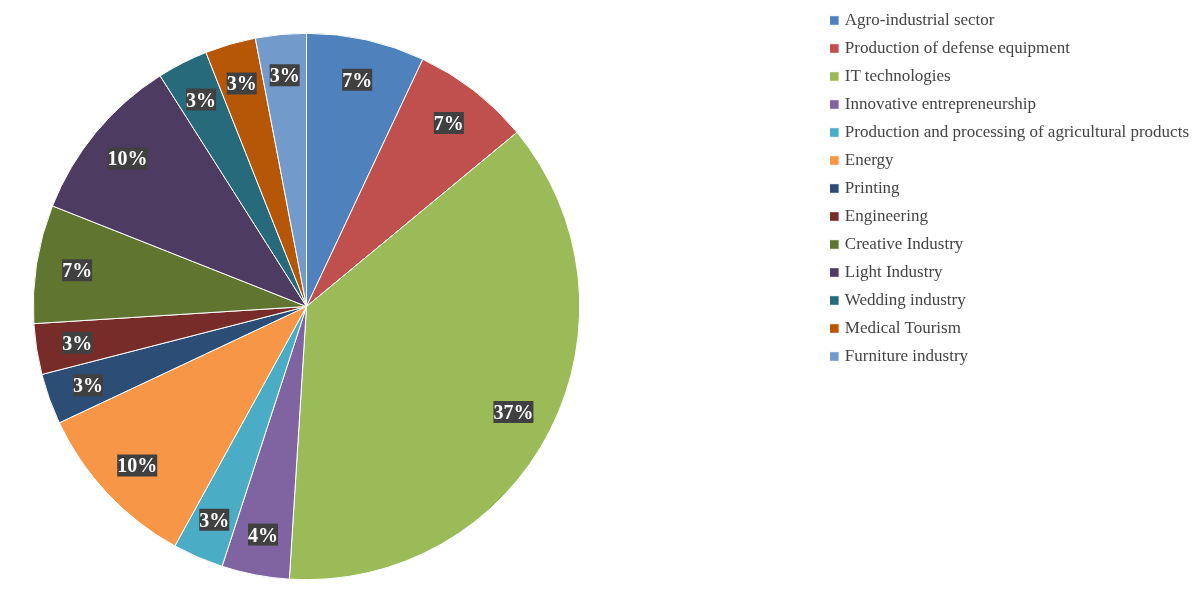  I want to click on data-label: 37%, so click(513, 411).